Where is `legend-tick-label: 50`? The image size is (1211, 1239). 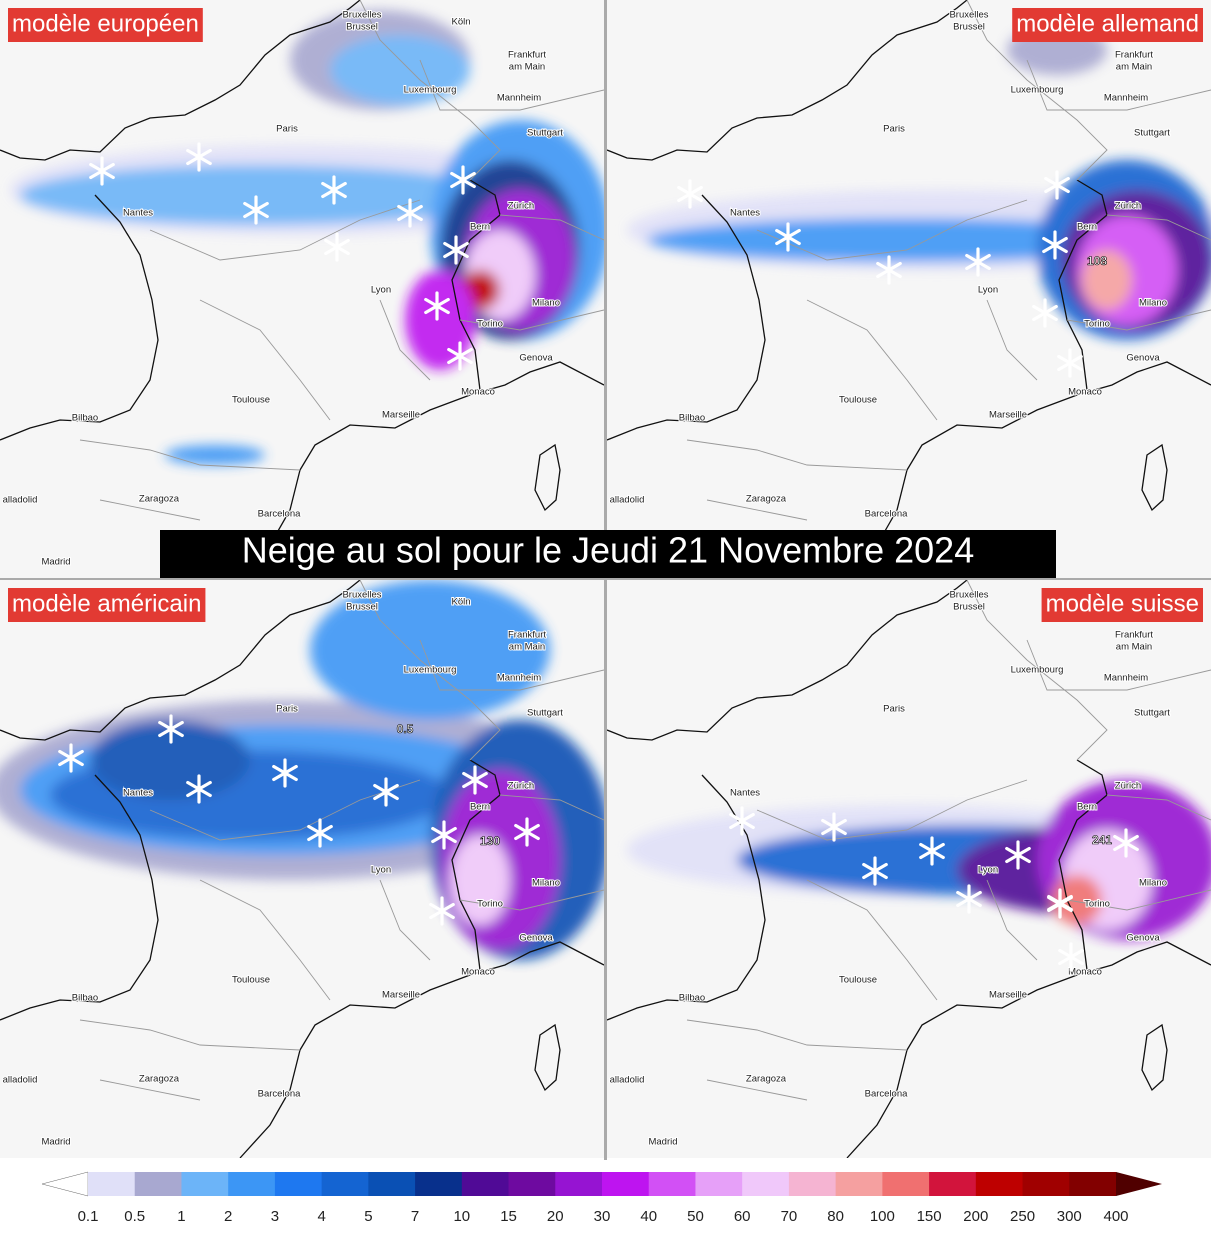 legend-tick-label: 50 is located at coordinates (695, 1216).